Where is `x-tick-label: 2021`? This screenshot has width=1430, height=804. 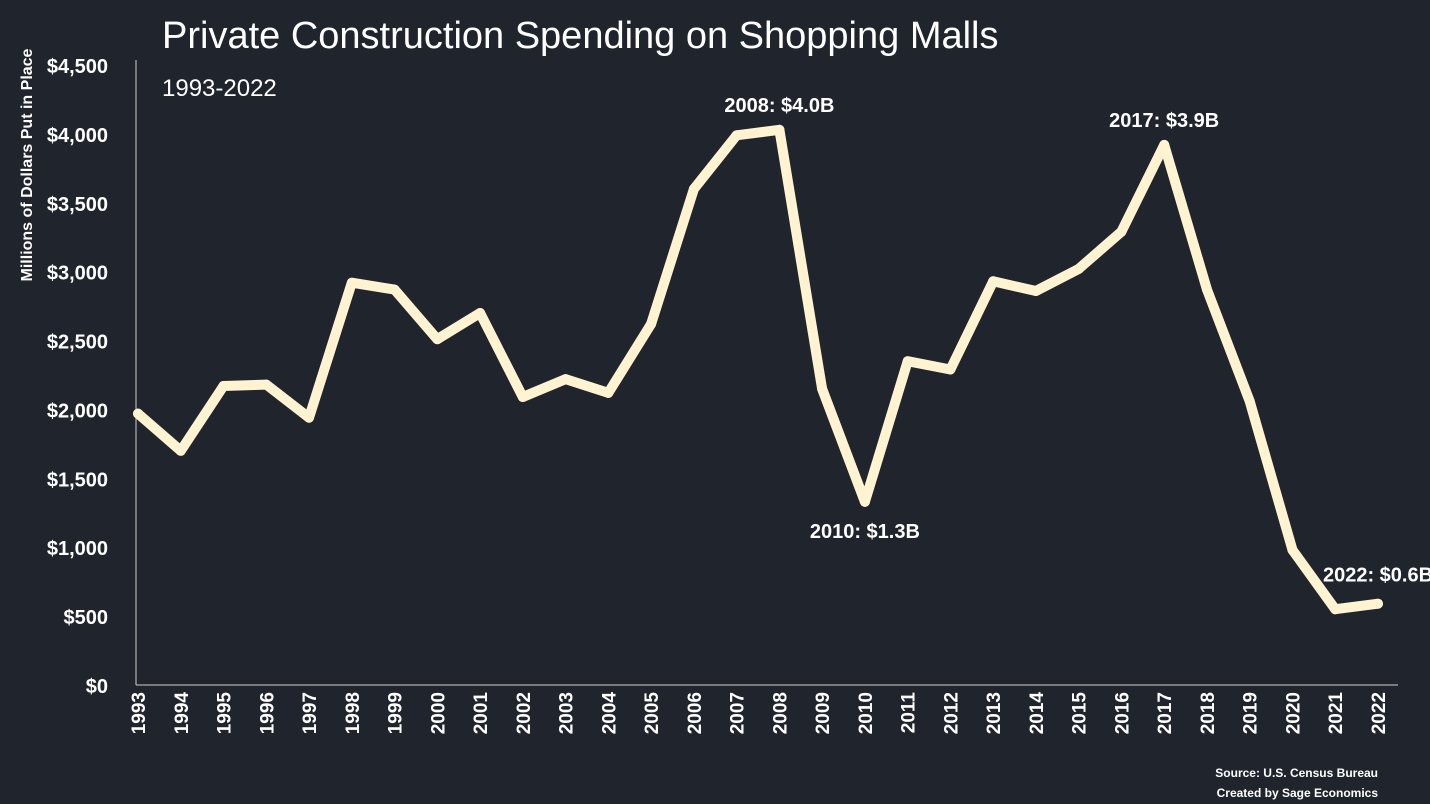 x-tick-label: 2021 is located at coordinates (1336, 713).